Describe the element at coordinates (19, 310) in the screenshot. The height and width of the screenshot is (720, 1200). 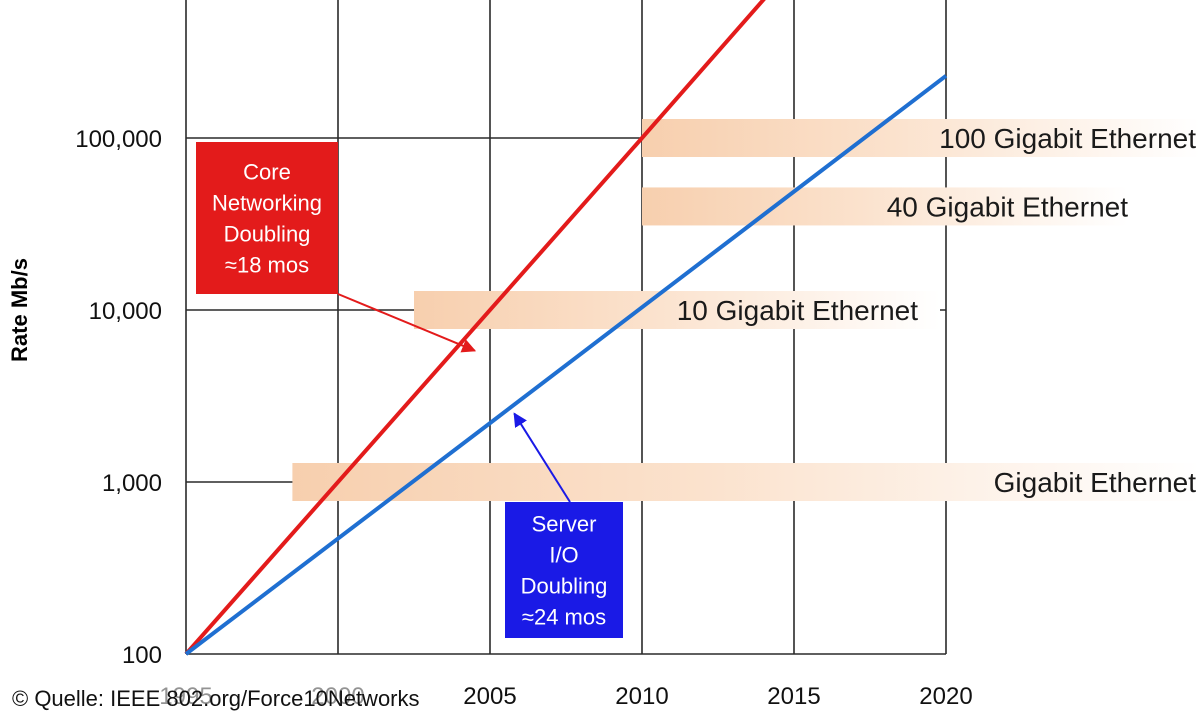
I see `y-axis-title: Rate Mb/s` at that location.